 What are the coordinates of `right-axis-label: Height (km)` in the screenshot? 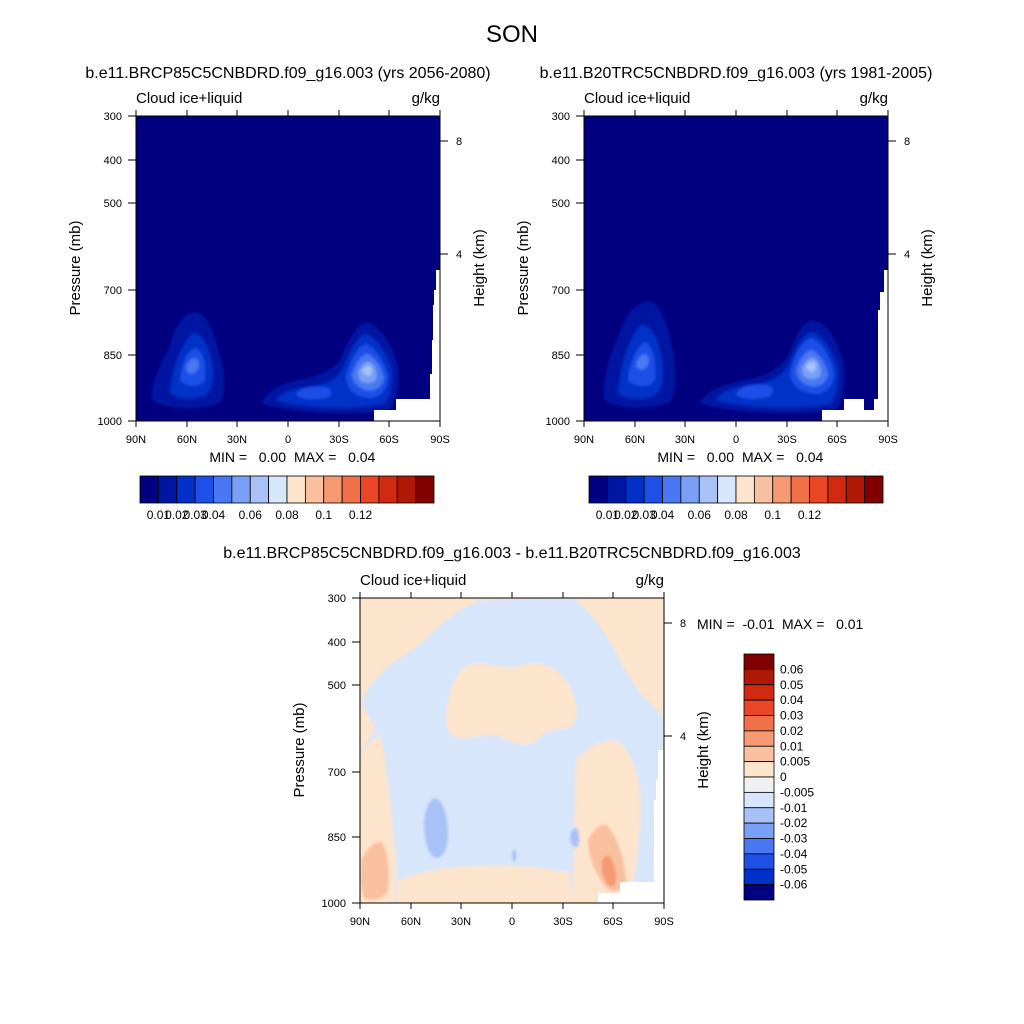 It's located at (479, 268).